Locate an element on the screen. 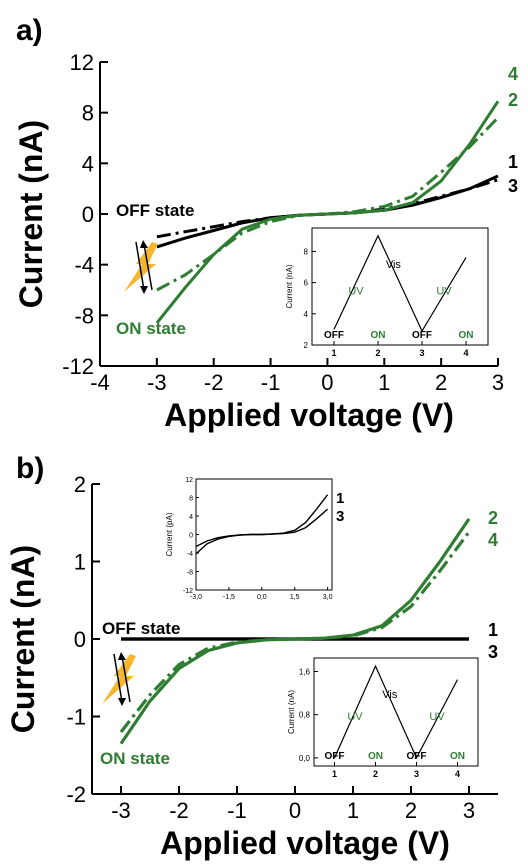 This screenshot has height=867, width=528. y-tick-label: -1 is located at coordinates (76, 716).